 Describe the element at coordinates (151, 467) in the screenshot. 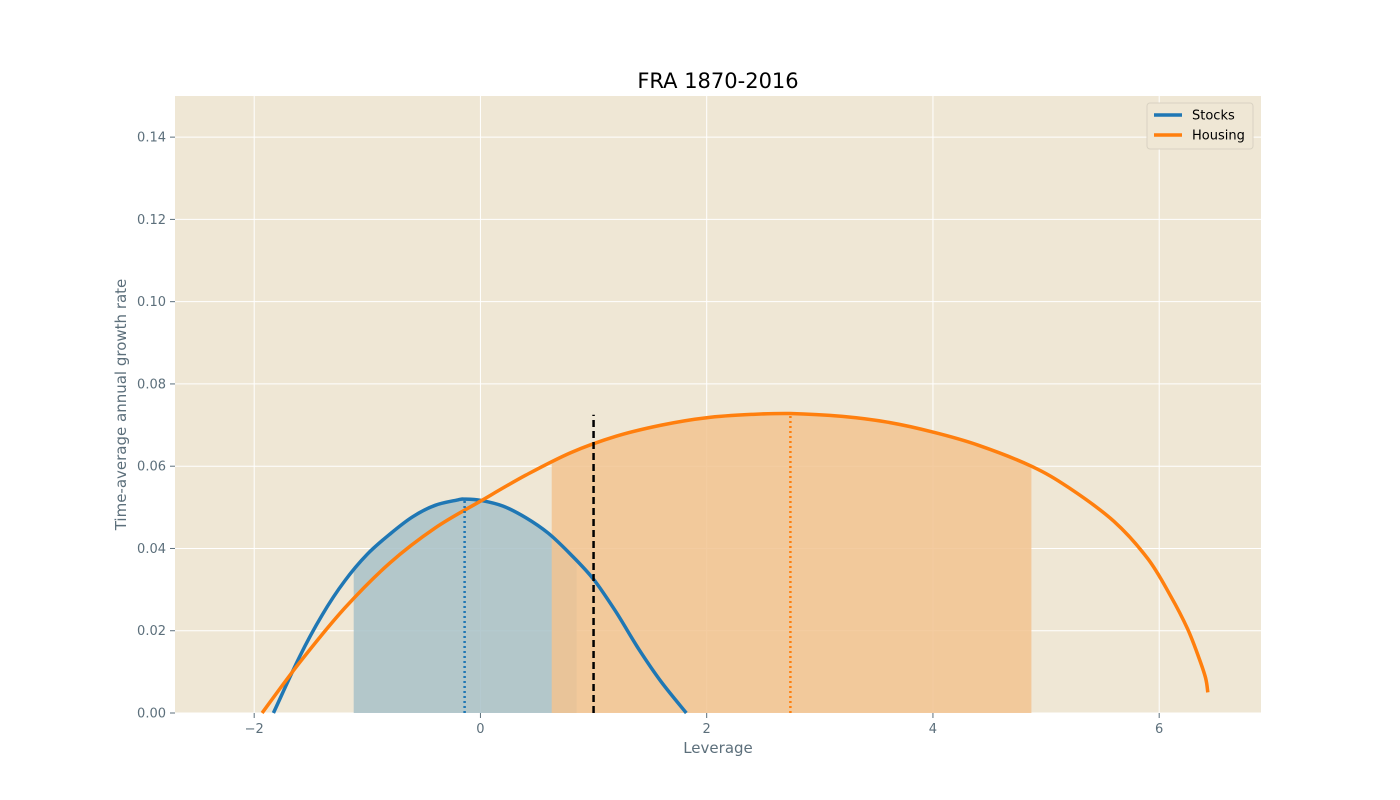

I see `y-tick-label: 0.06` at that location.